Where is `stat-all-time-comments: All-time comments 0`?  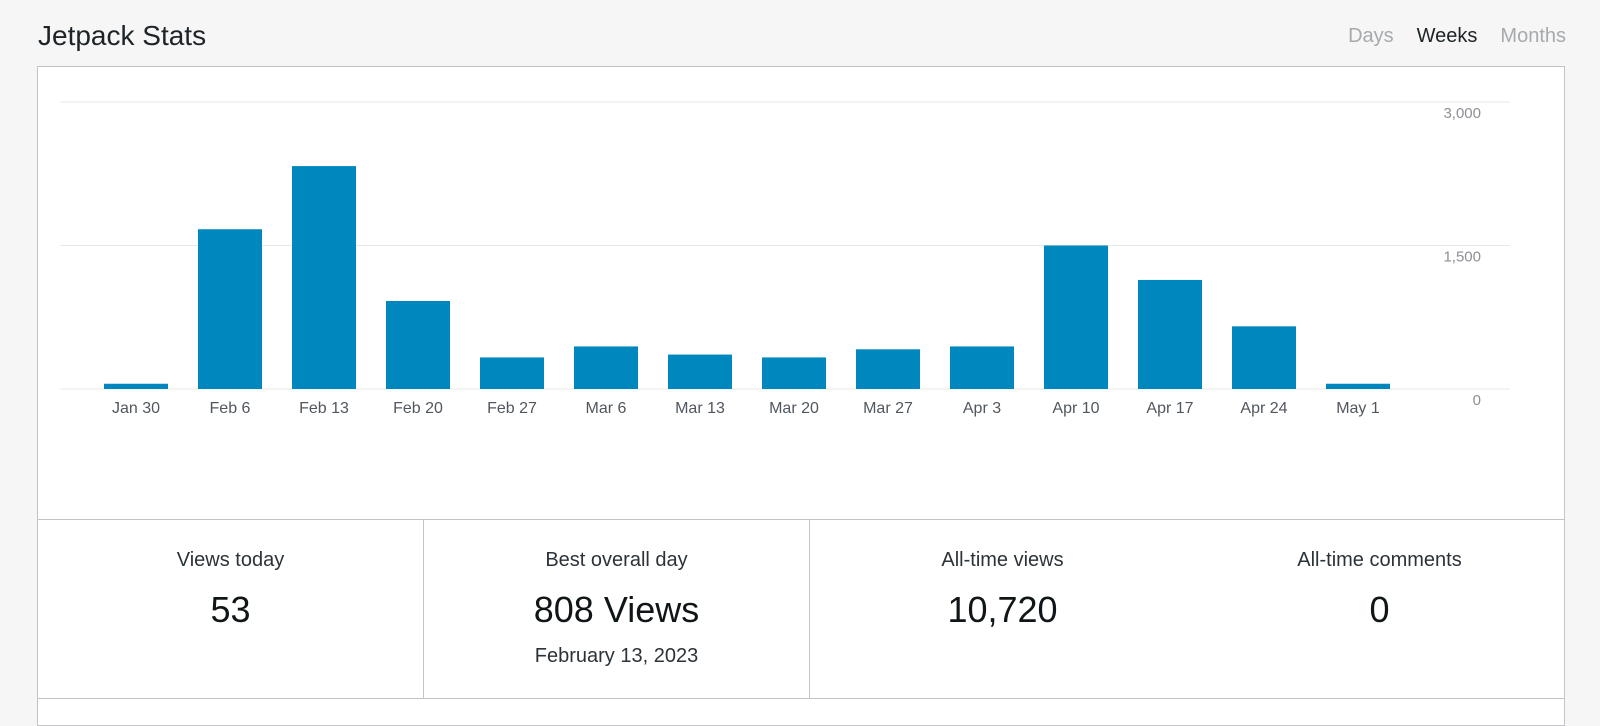 stat-all-time-comments: All-time comments 0 is located at coordinates (1379, 609).